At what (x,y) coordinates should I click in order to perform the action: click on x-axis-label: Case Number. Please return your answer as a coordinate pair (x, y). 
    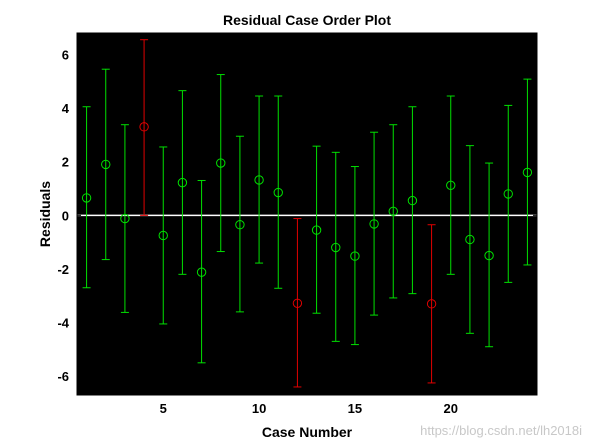
    Looking at the image, I should click on (307, 432).